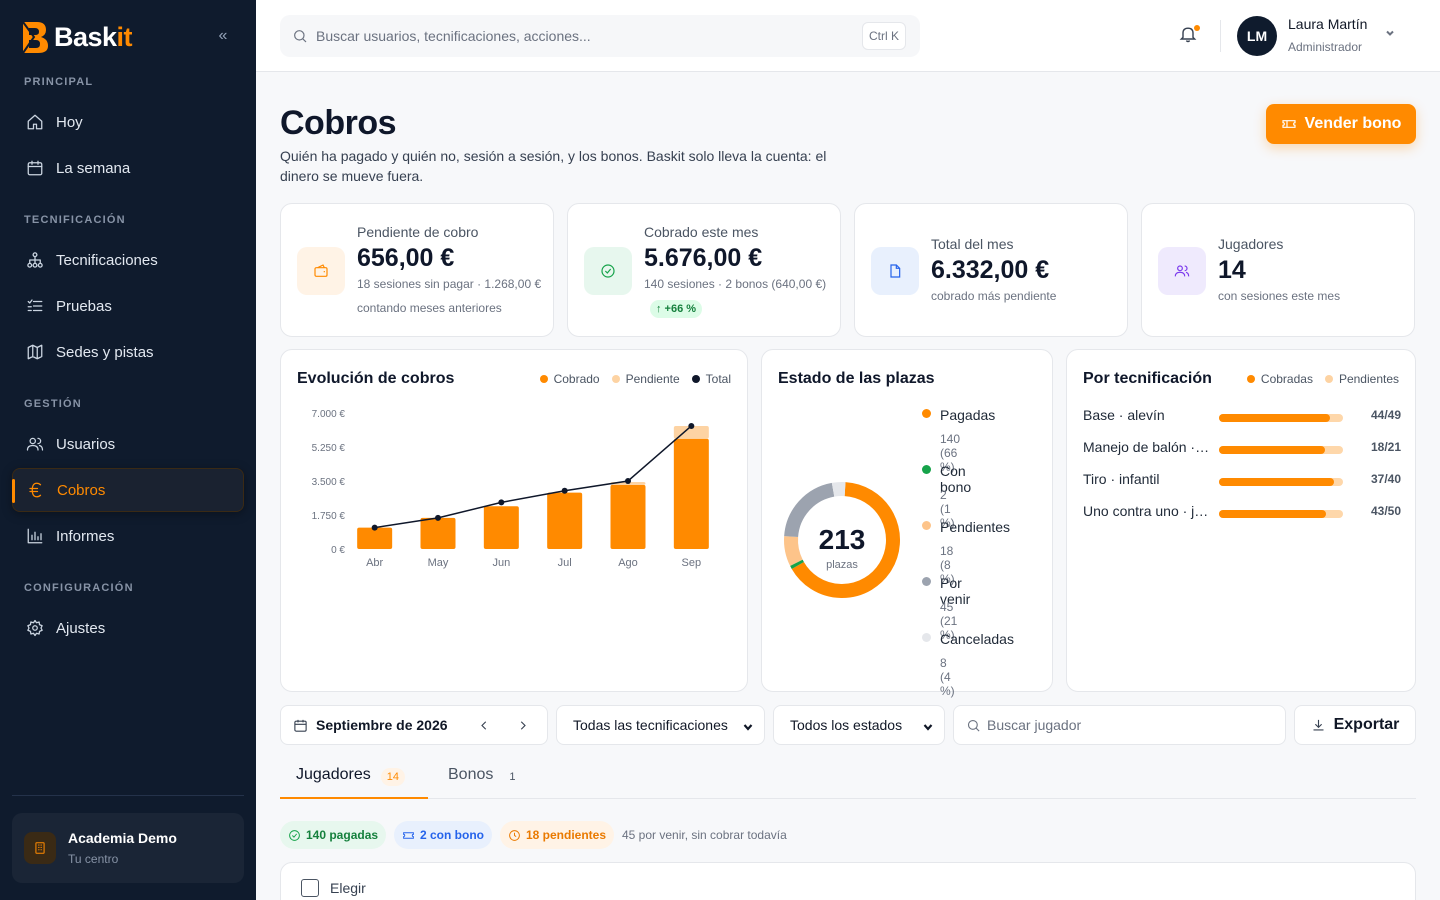  I want to click on global-search: Ctrl K, so click(600, 36).